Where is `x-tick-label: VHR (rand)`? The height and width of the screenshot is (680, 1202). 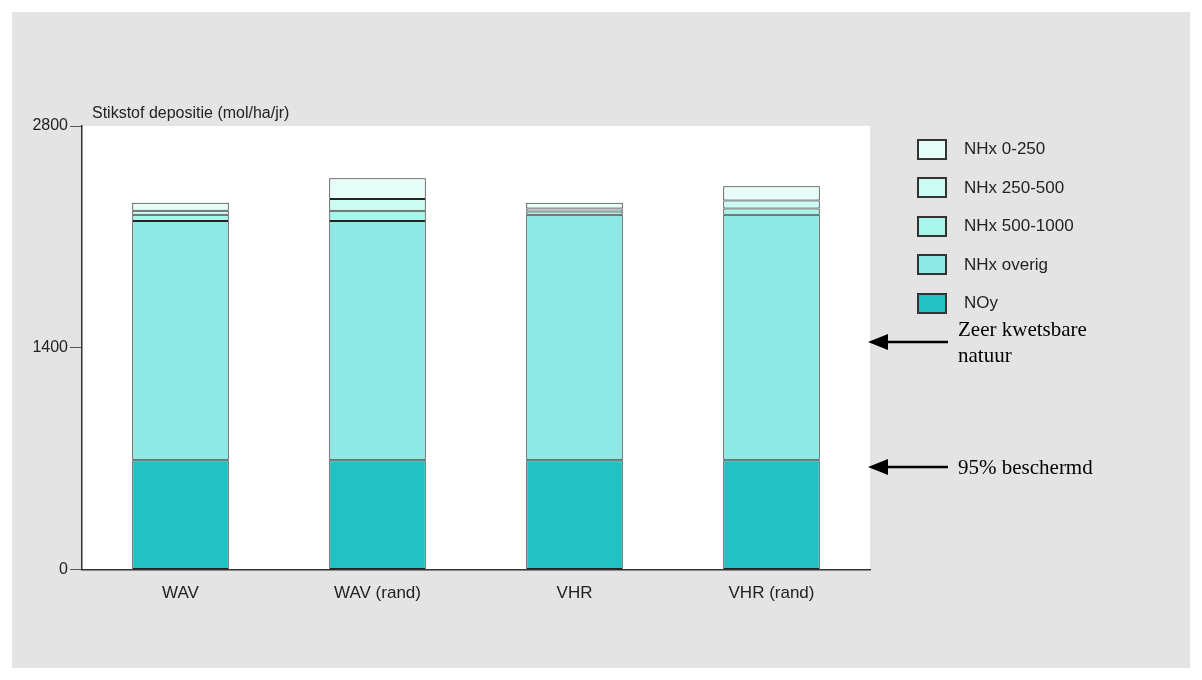
x-tick-label: VHR (rand) is located at coordinates (771, 593).